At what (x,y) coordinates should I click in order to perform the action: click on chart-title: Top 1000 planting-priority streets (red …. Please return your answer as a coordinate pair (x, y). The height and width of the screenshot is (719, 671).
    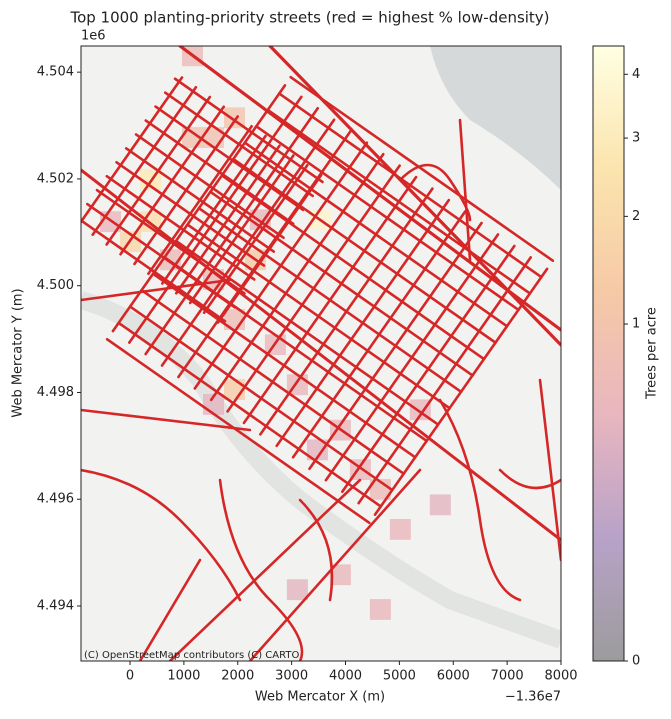
    Looking at the image, I should click on (309, 18).